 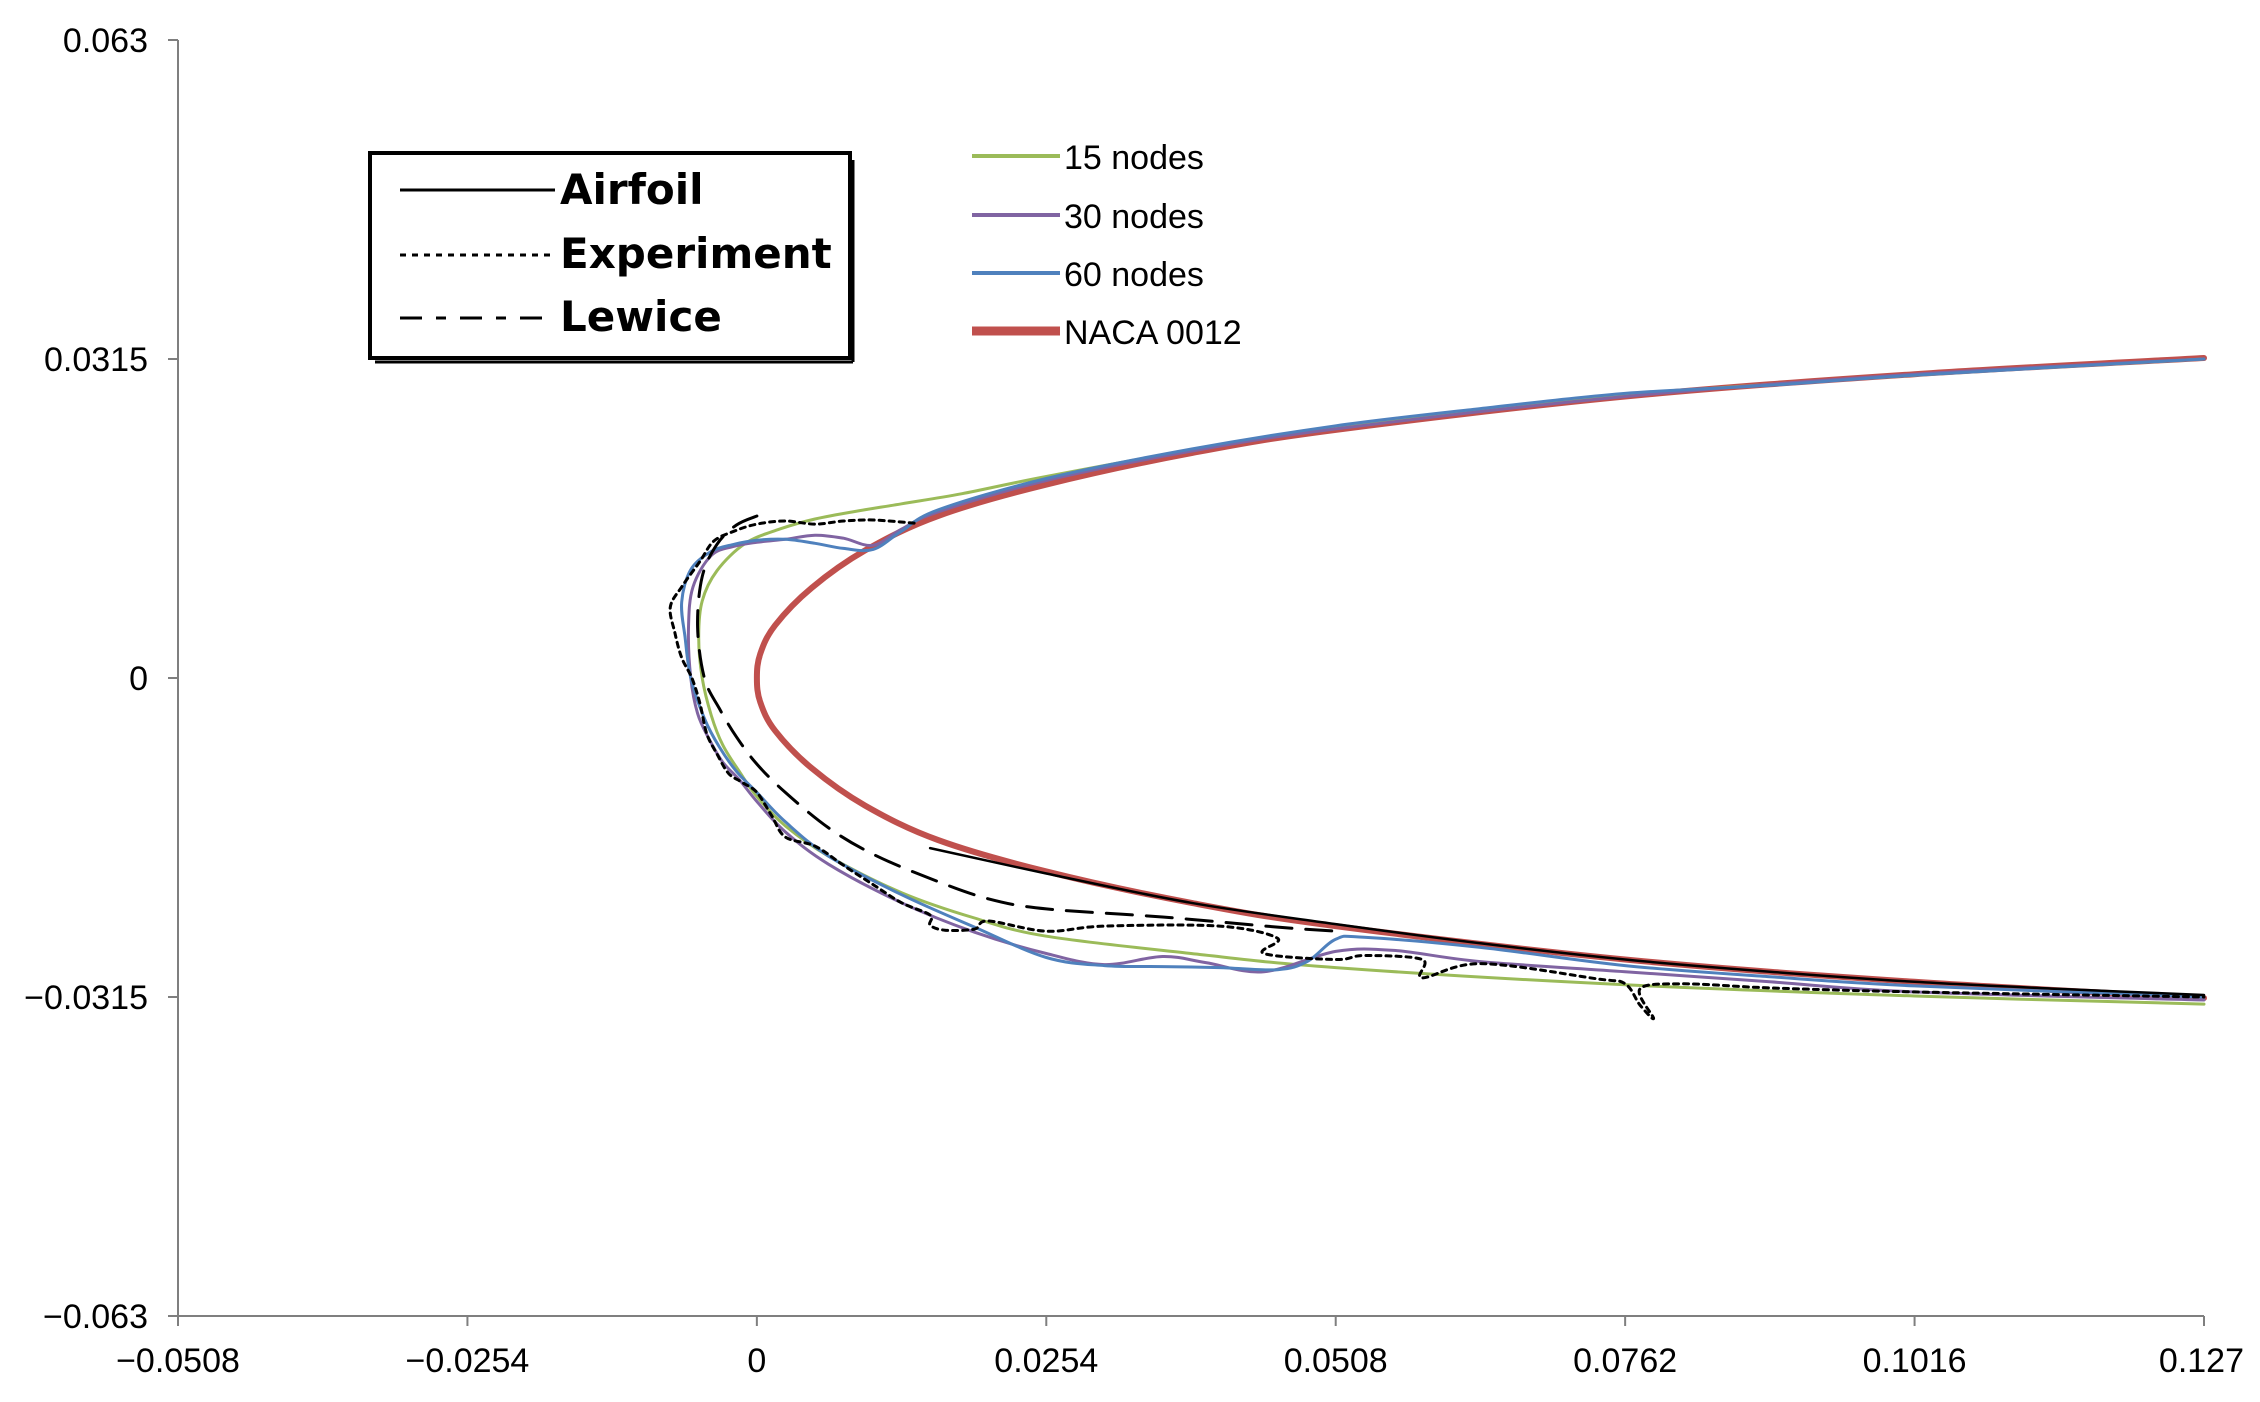 What do you see at coordinates (105, 41) in the screenshot?
I see `y-tick-label: 0.063` at bounding box center [105, 41].